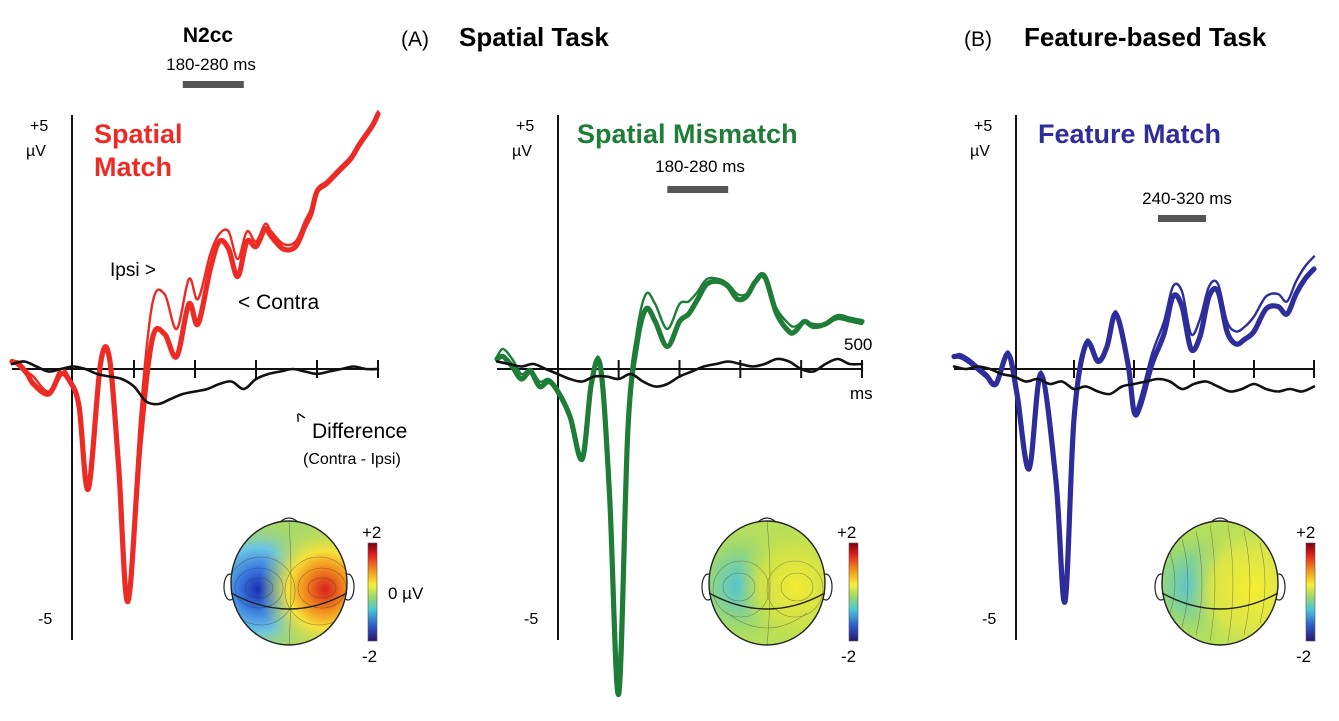  Describe the element at coordinates (1220, 581) in the screenshot. I see `scalp-map-feature-match` at that location.